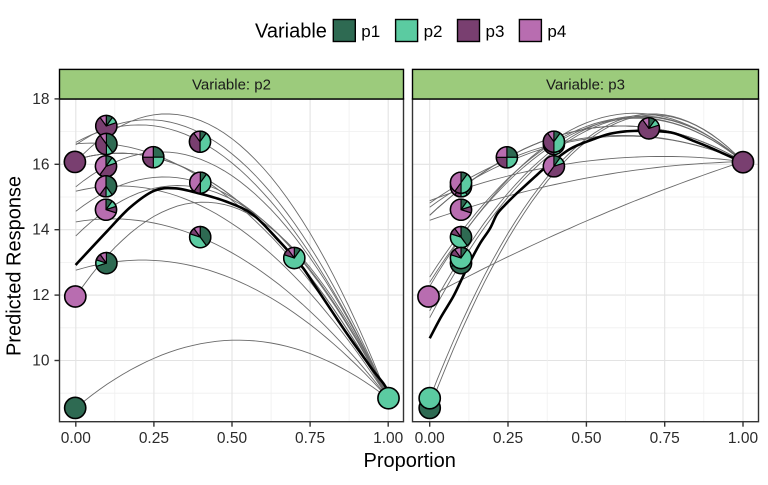 The image size is (768, 485). Describe the element at coordinates (585, 85) in the screenshot. I see `svg-text: Variable: p3` at that location.